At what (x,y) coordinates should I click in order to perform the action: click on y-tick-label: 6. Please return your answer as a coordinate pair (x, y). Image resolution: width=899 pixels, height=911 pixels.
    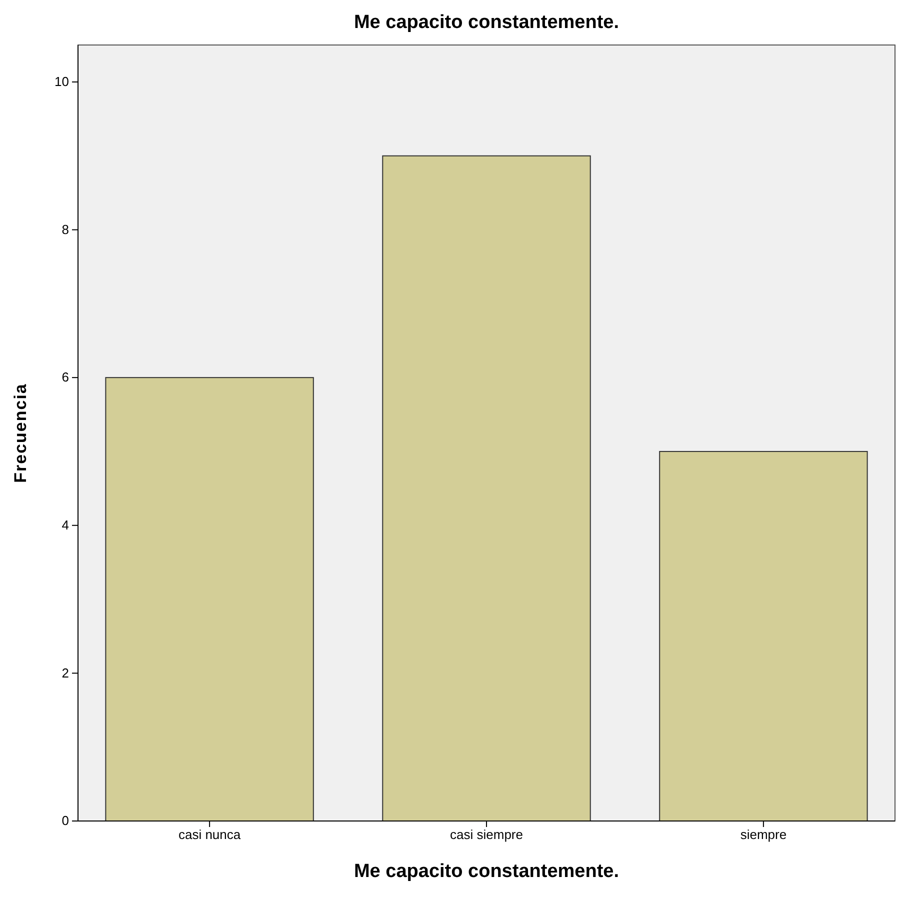
    Looking at the image, I should click on (65, 377).